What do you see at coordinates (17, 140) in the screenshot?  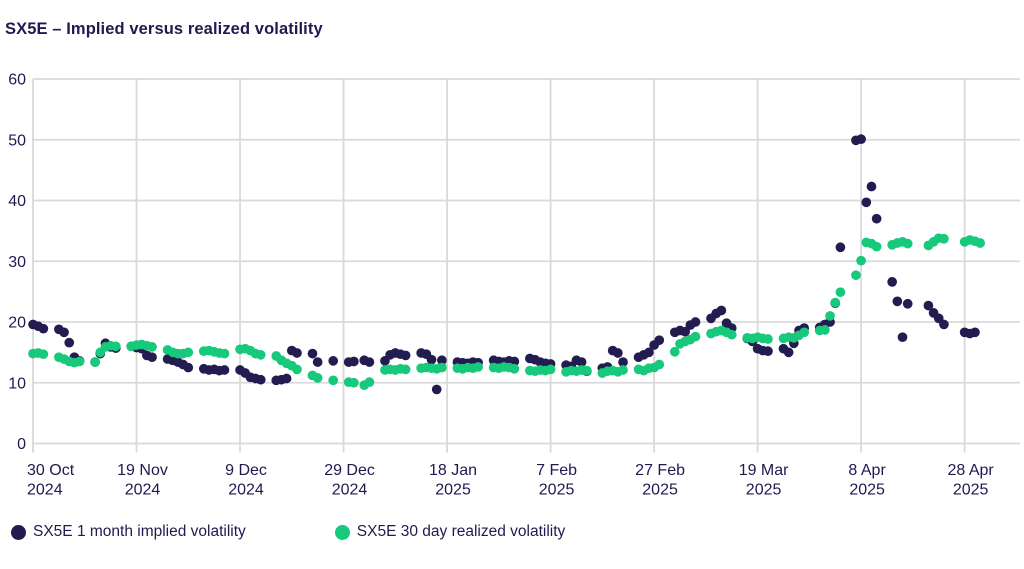 I see `y-tick-label: 50` at bounding box center [17, 140].